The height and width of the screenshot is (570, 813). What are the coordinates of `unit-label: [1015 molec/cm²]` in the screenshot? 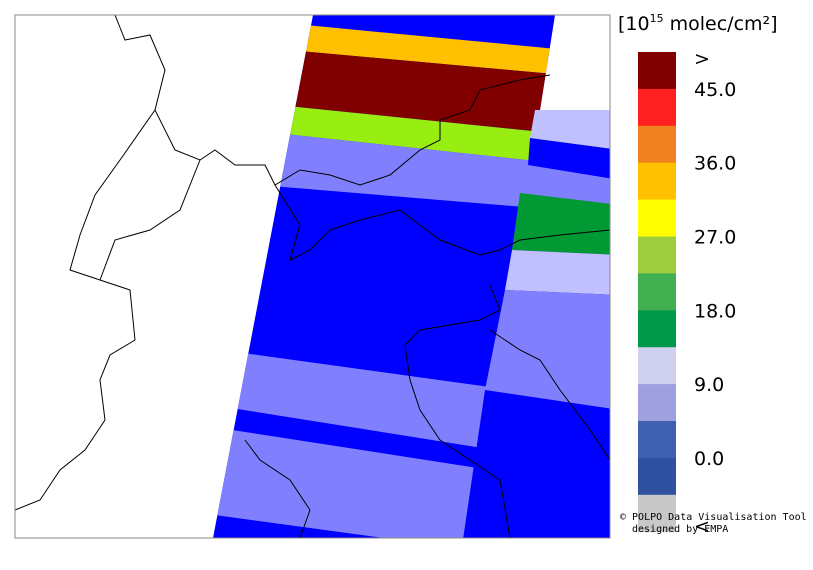 It's located at (698, 23).